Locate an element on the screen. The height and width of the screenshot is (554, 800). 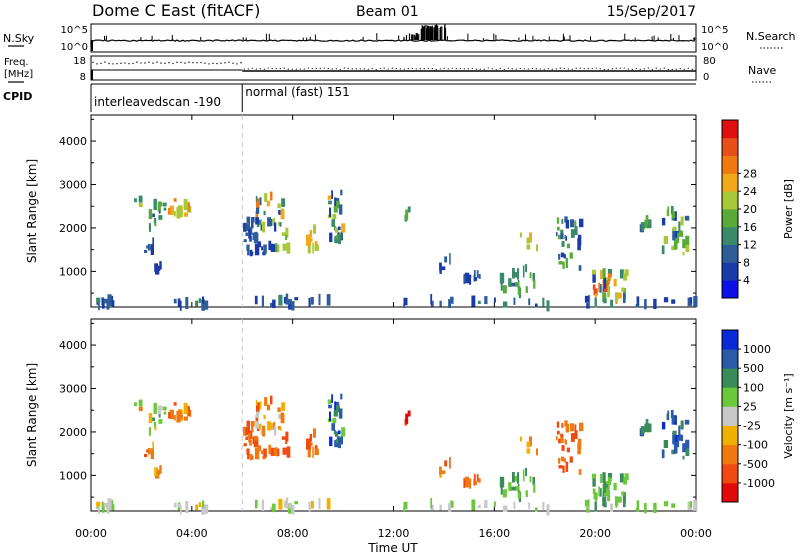
nave-tick-low: 0 is located at coordinates (706, 77).